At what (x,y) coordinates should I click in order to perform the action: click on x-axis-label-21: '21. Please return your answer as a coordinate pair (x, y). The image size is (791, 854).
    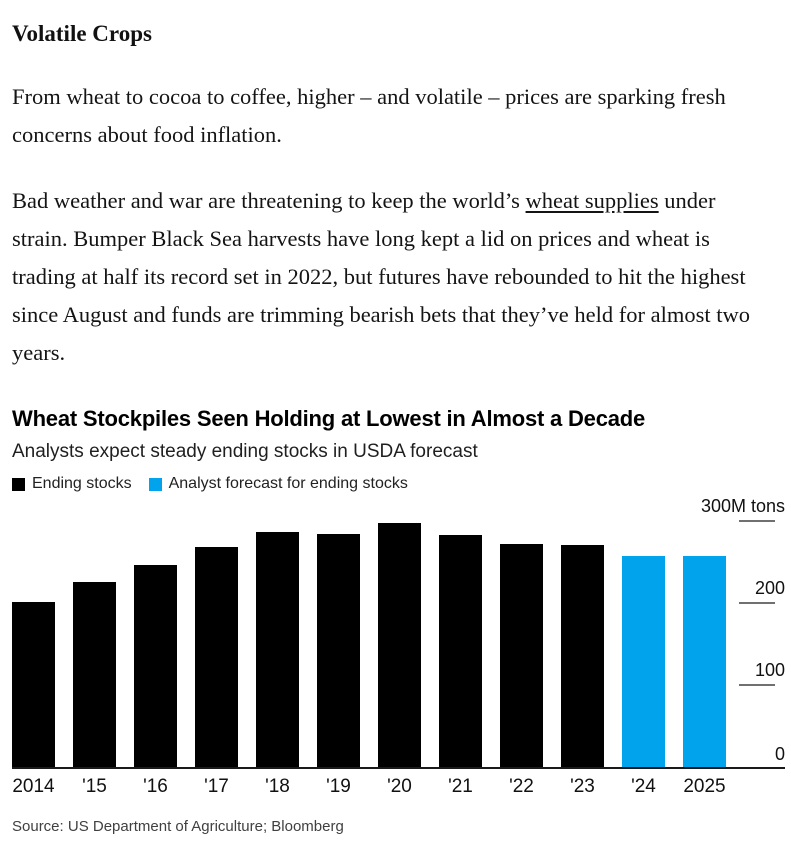
    Looking at the image, I should click on (460, 786).